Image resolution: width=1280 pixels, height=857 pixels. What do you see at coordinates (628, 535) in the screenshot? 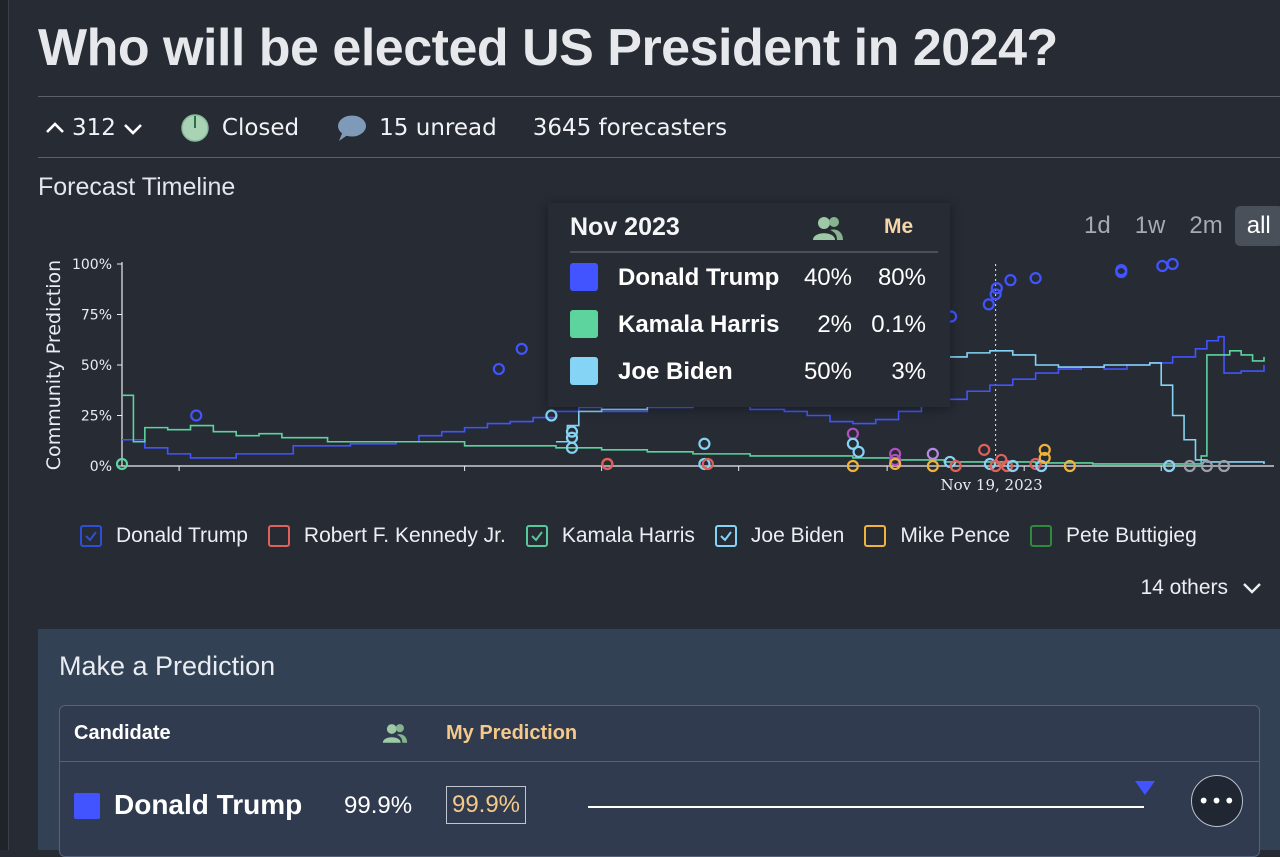
I see `legend-label: Kamala Harris` at bounding box center [628, 535].